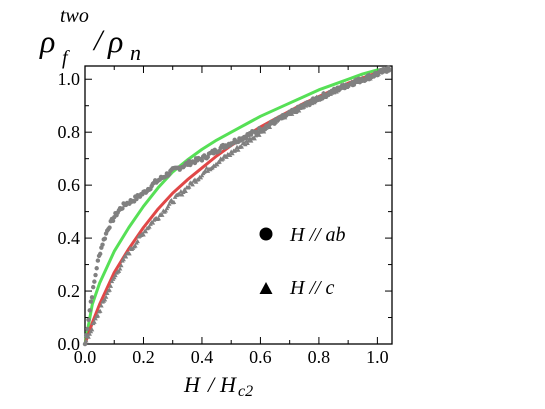 The height and width of the screenshot is (409, 545). What do you see at coordinates (115, 41) in the screenshot?
I see `y-label-denominator-symbol: ρ` at bounding box center [115, 41].